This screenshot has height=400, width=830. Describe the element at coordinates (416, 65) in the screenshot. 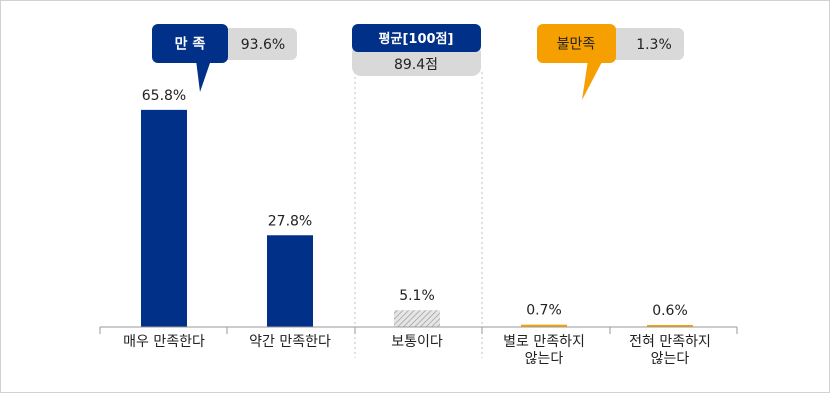

I see `average-callout-value: 89.4점` at that location.